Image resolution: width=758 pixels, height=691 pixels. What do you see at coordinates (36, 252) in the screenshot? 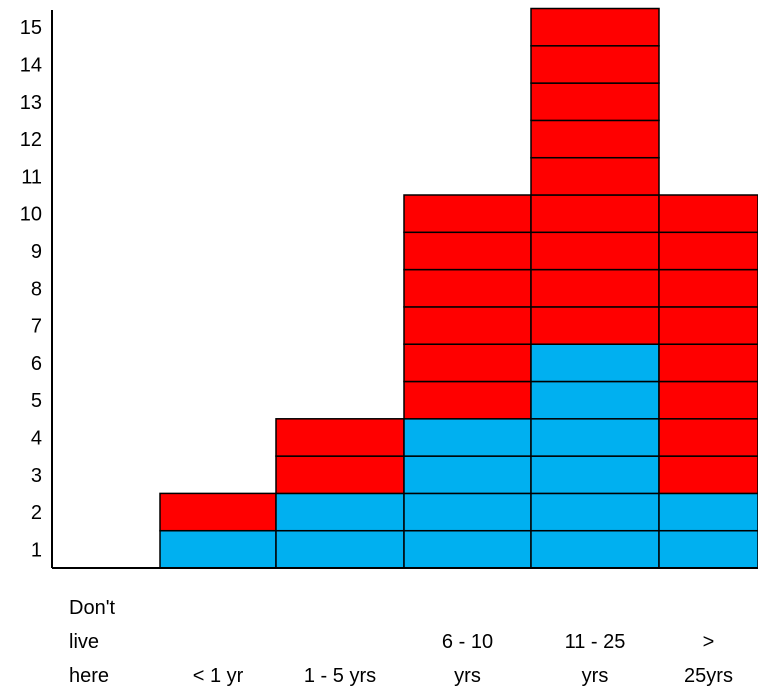
I see `y-tick-label-9: 9` at bounding box center [36, 252].